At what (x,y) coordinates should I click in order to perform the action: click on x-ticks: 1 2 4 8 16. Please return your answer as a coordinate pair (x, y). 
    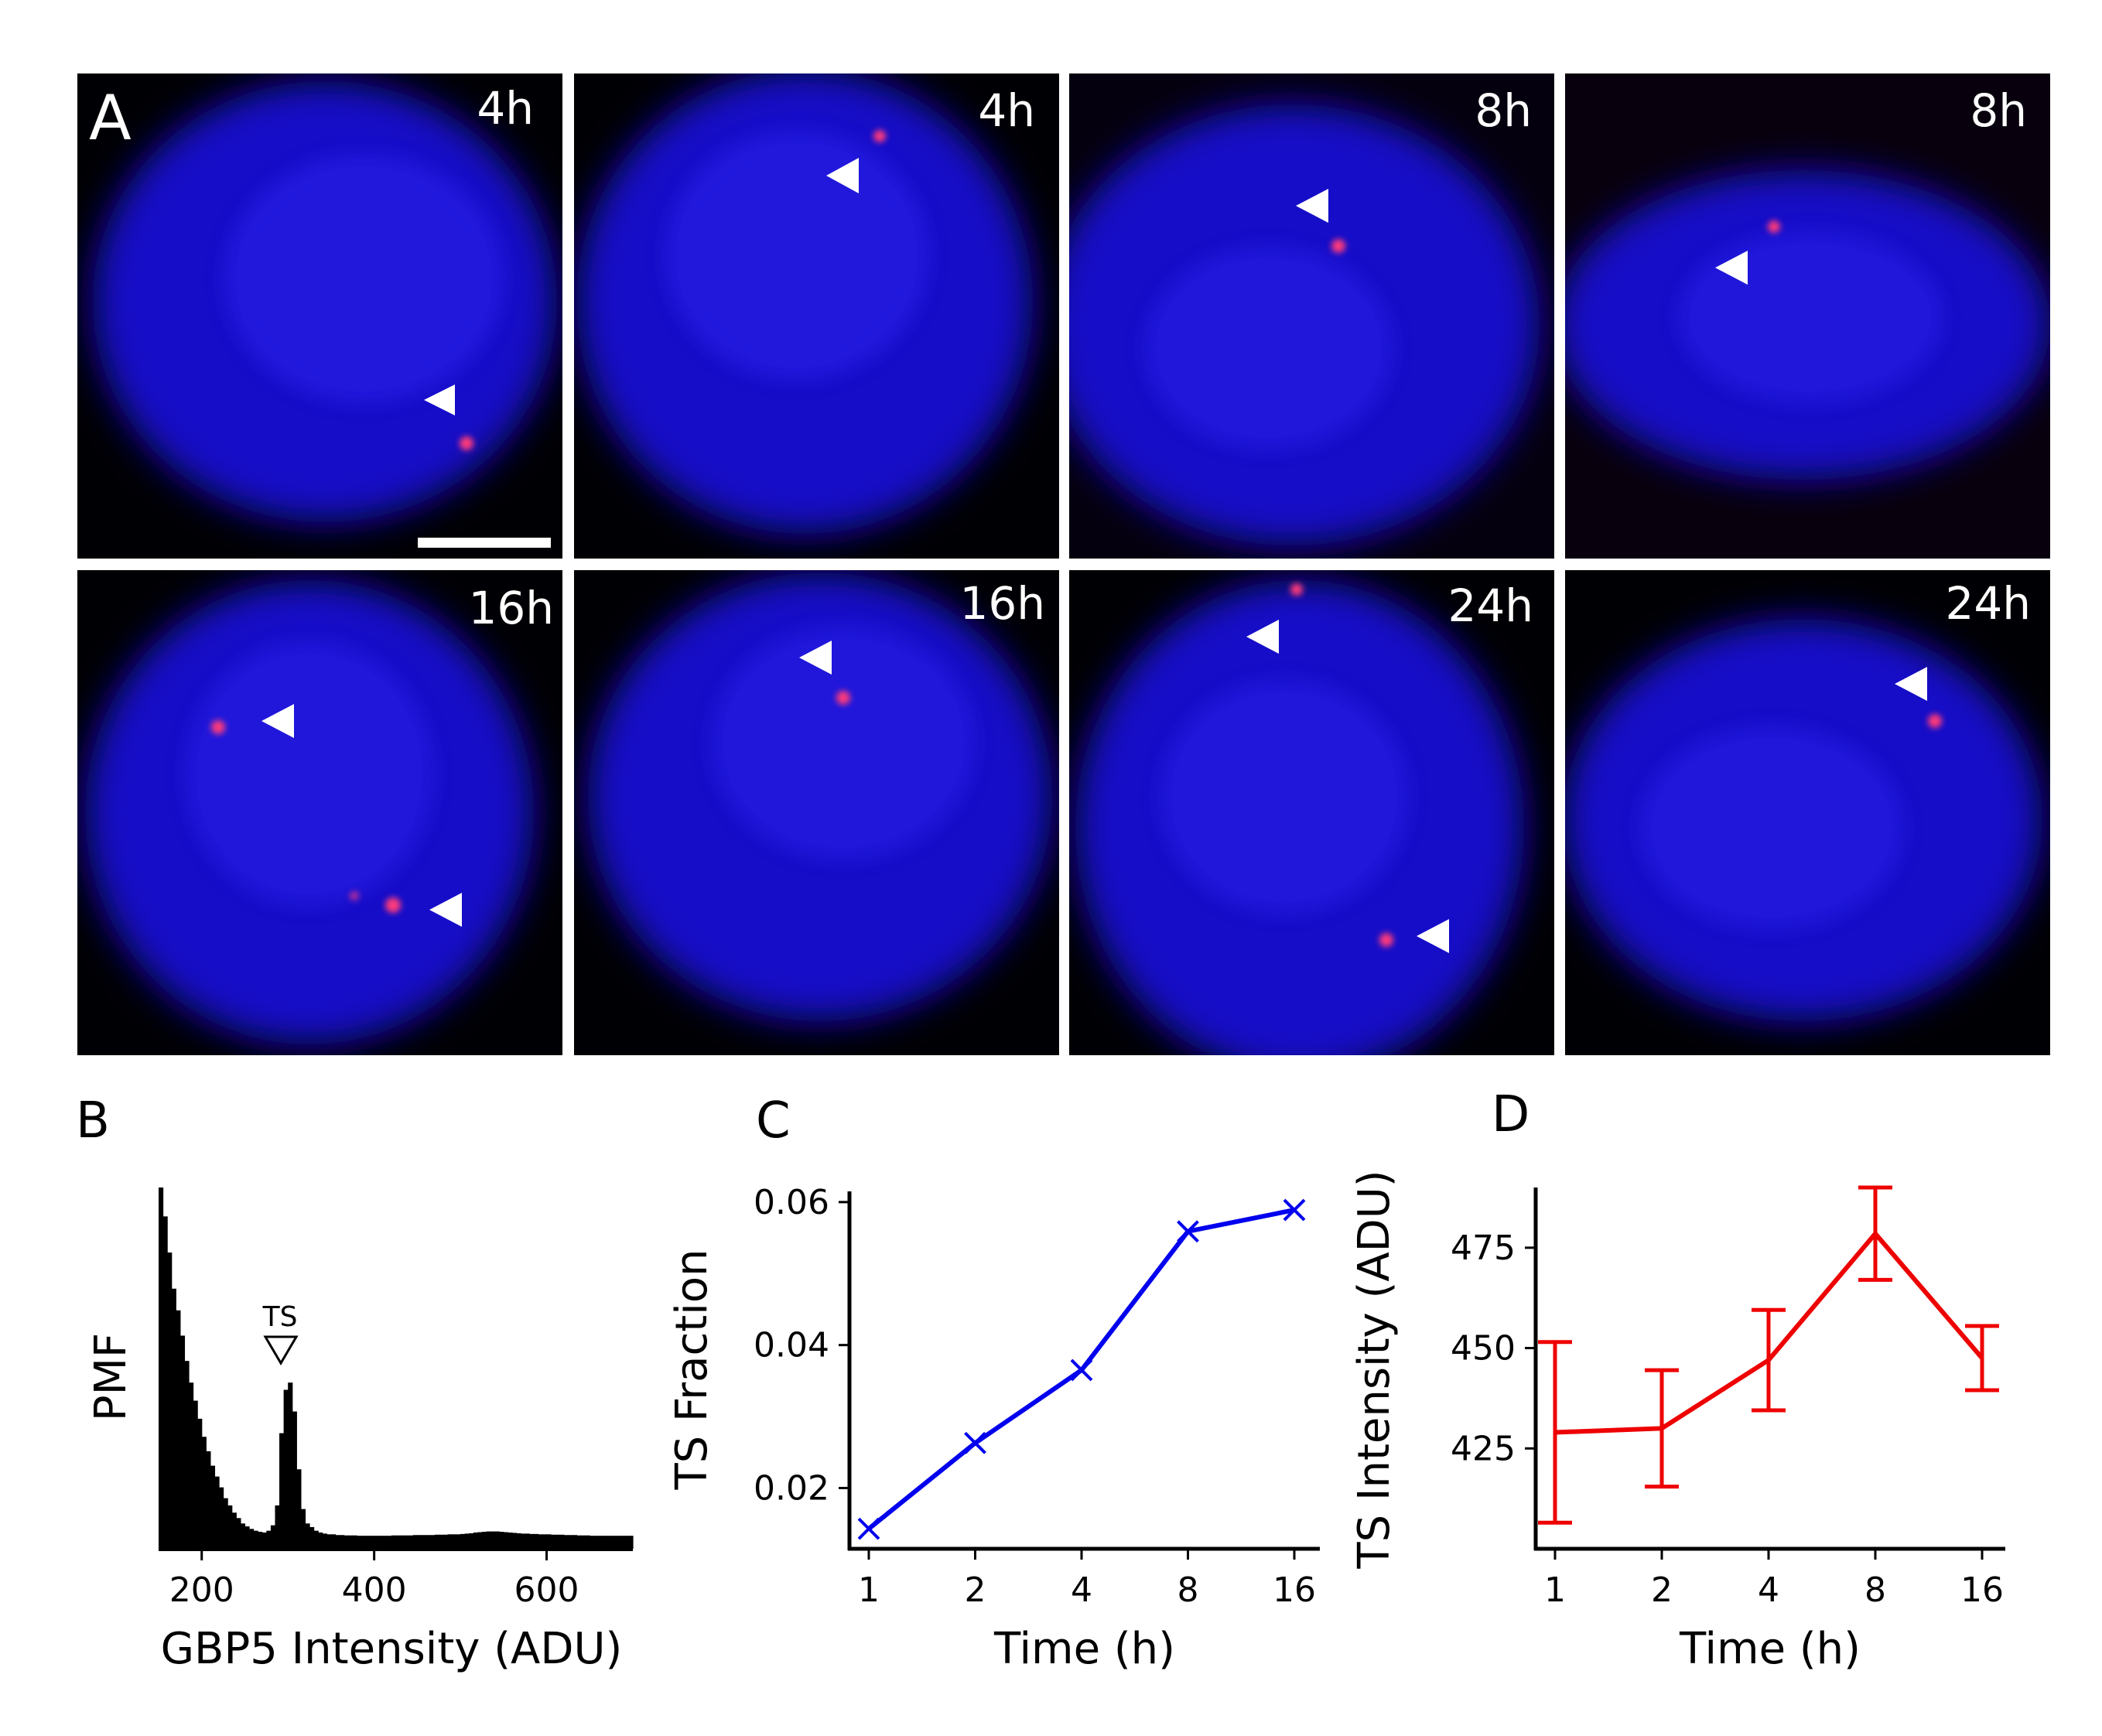
    Looking at the image, I should click on (1774, 1579).